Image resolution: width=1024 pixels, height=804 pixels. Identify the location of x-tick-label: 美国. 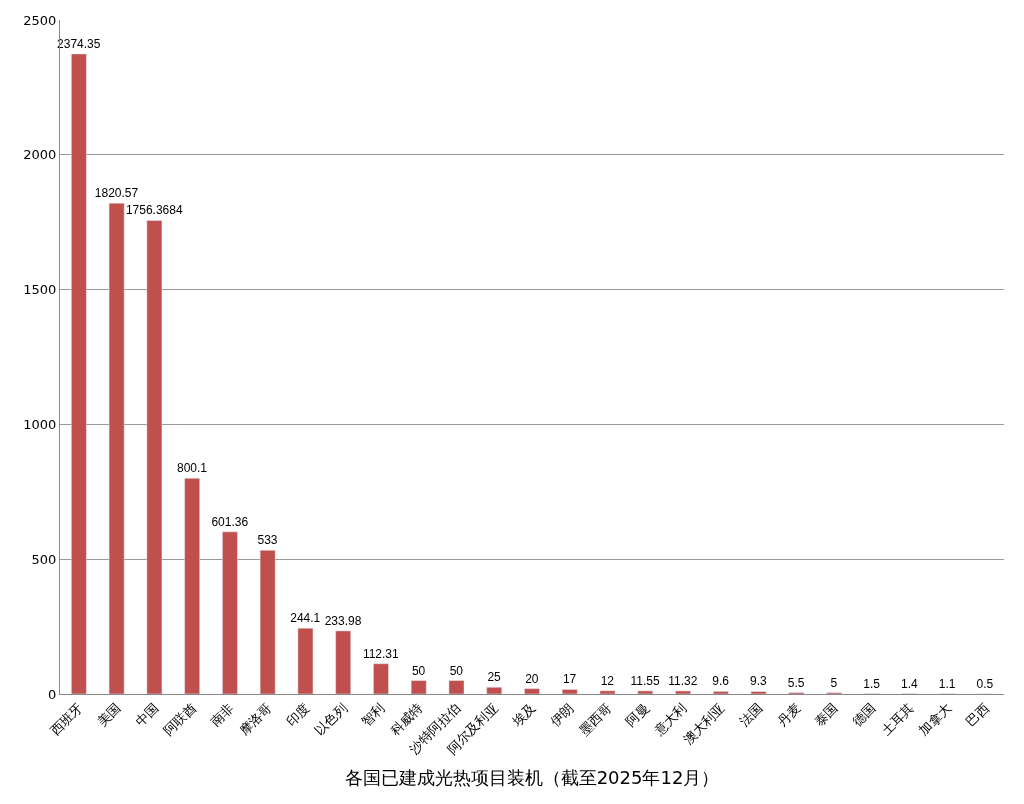
(109, 715).